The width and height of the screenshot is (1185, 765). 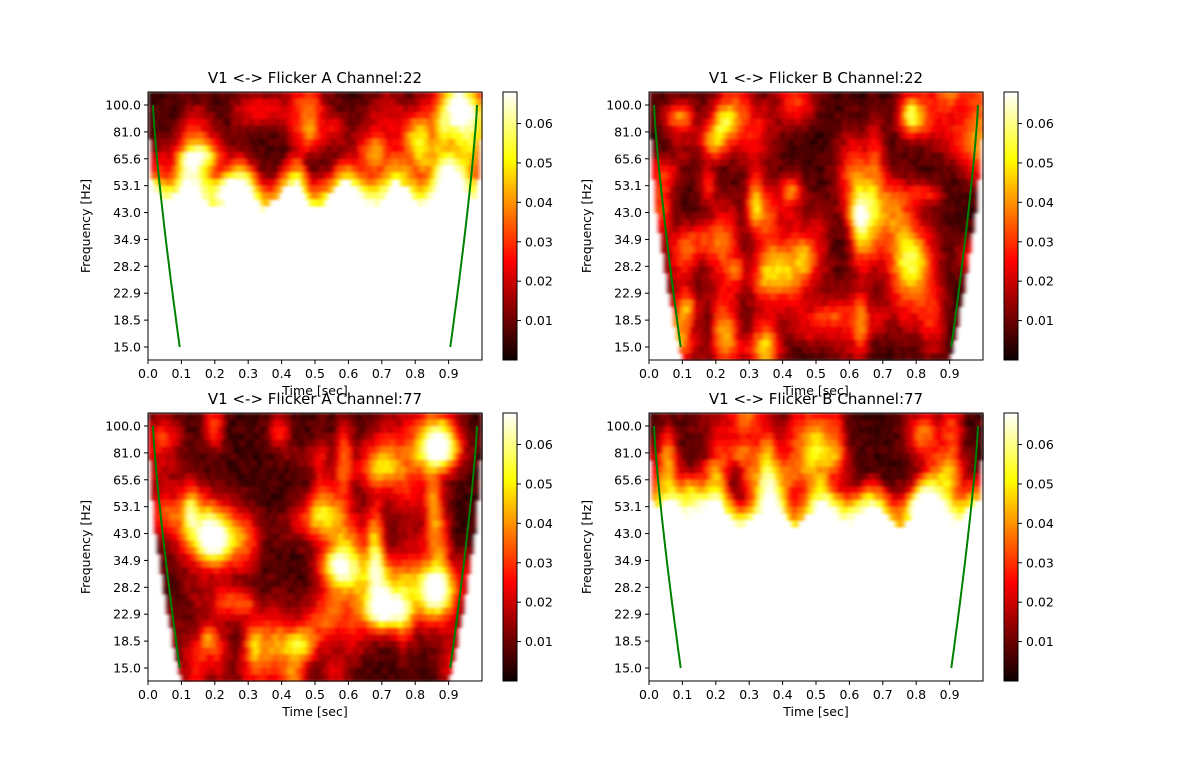 I want to click on colorbar-tick-label: 0.03, so click(x=1040, y=562).